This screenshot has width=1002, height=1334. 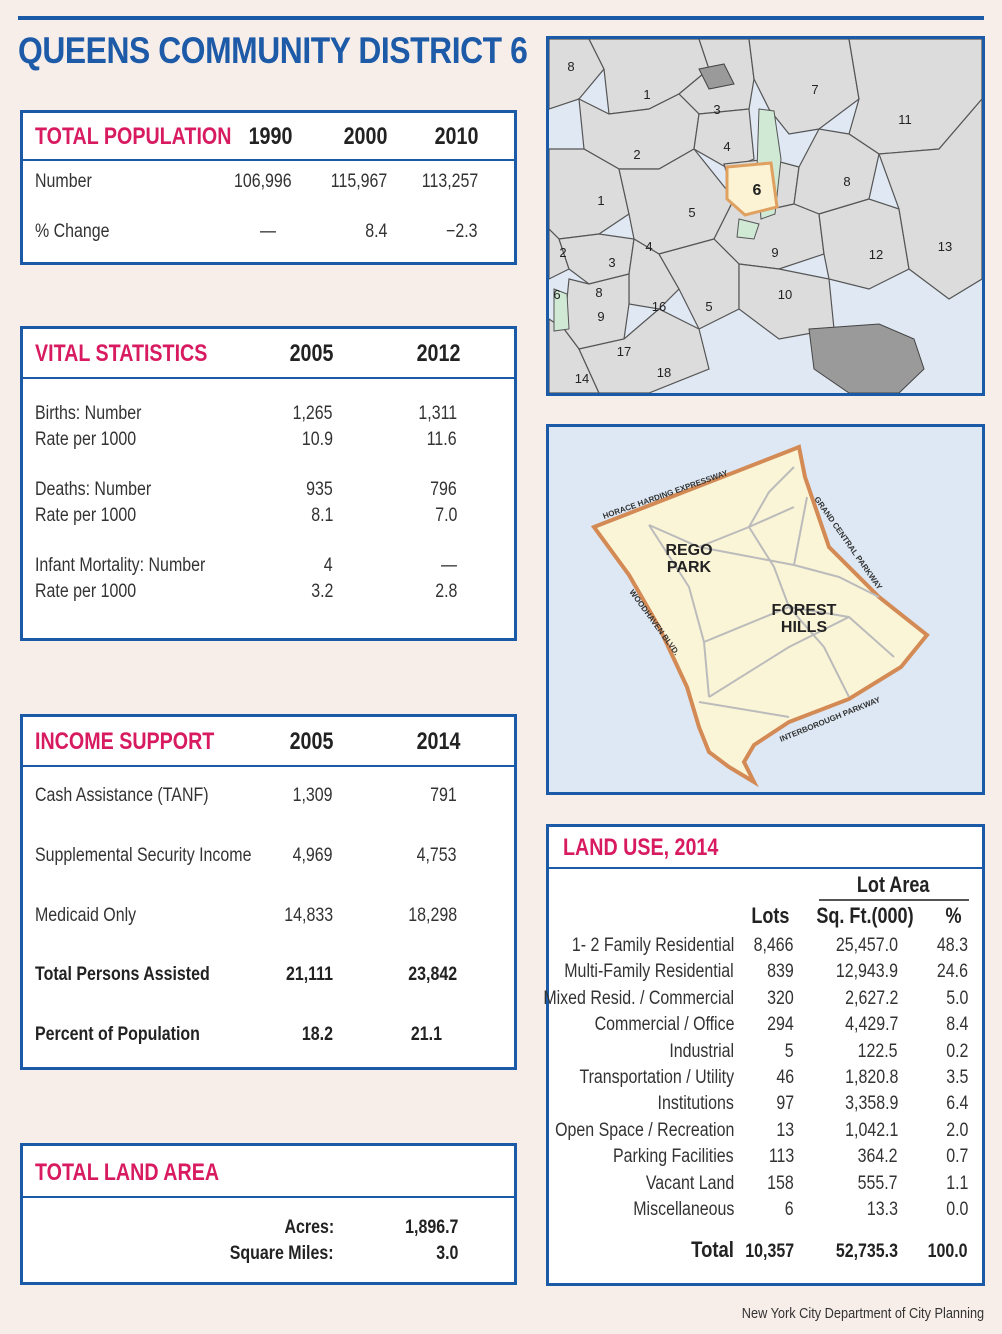 What do you see at coordinates (133, 136) in the screenshot?
I see `table-title: TOTAL POPULATION` at bounding box center [133, 136].